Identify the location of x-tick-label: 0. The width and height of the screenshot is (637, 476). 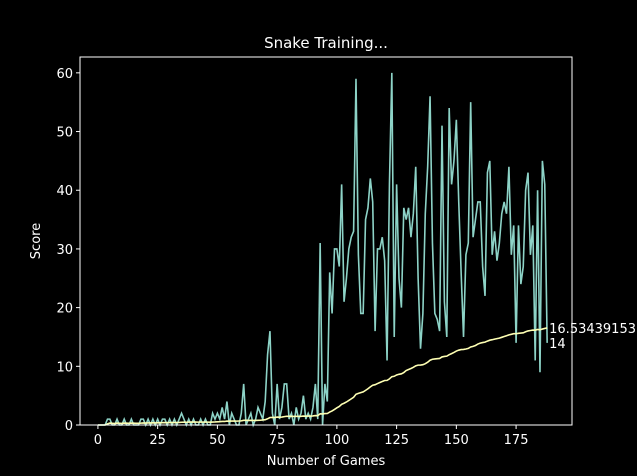
(98, 440).